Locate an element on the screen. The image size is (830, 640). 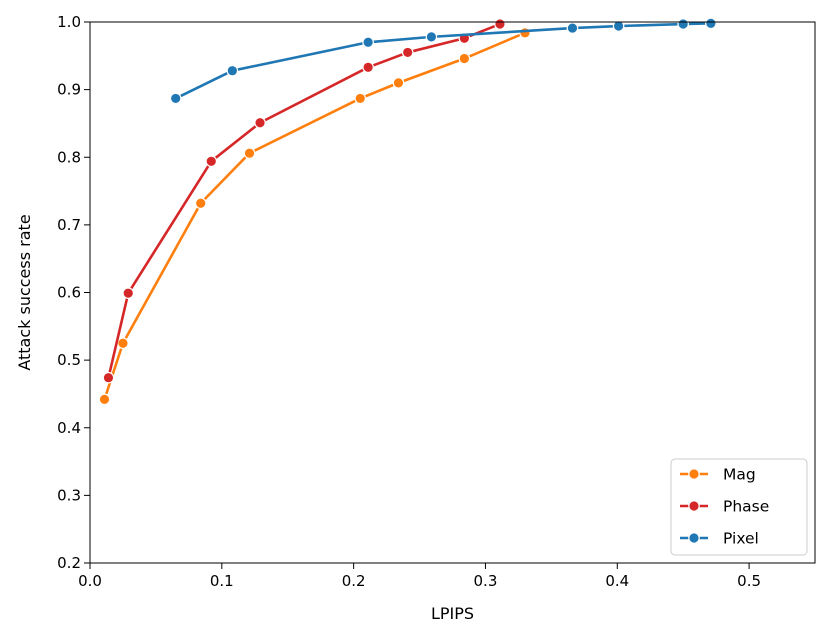
y-axis-label: Attack success rate is located at coordinates (24, 292).